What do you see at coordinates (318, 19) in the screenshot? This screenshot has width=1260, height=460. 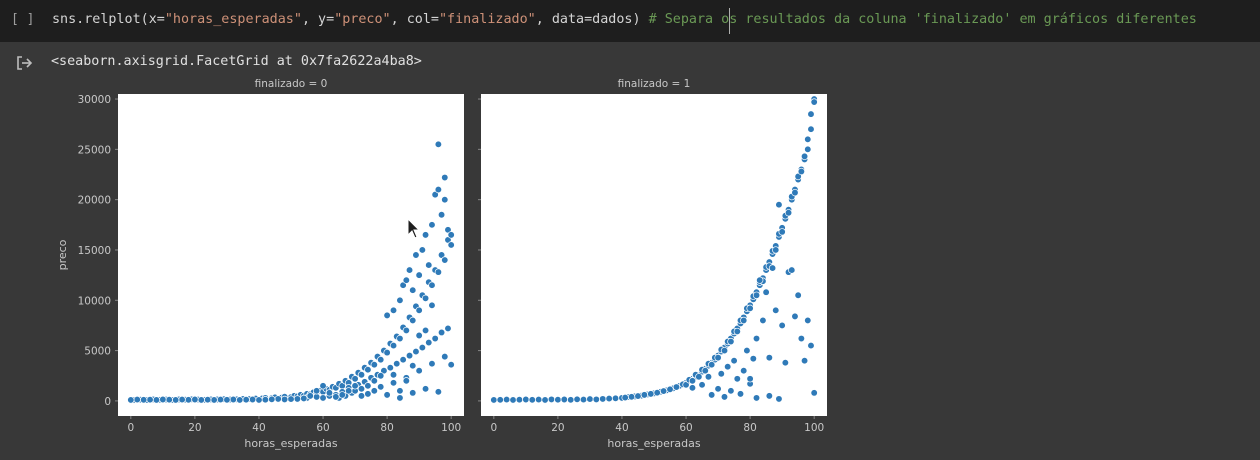 I see `code-token: , y=` at bounding box center [318, 19].